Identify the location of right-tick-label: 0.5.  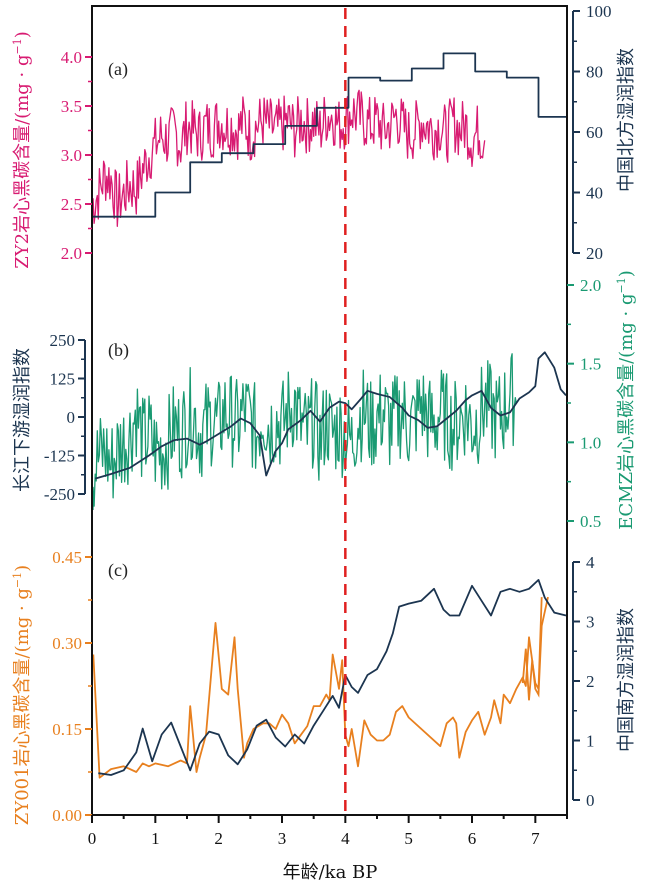
(590, 521).